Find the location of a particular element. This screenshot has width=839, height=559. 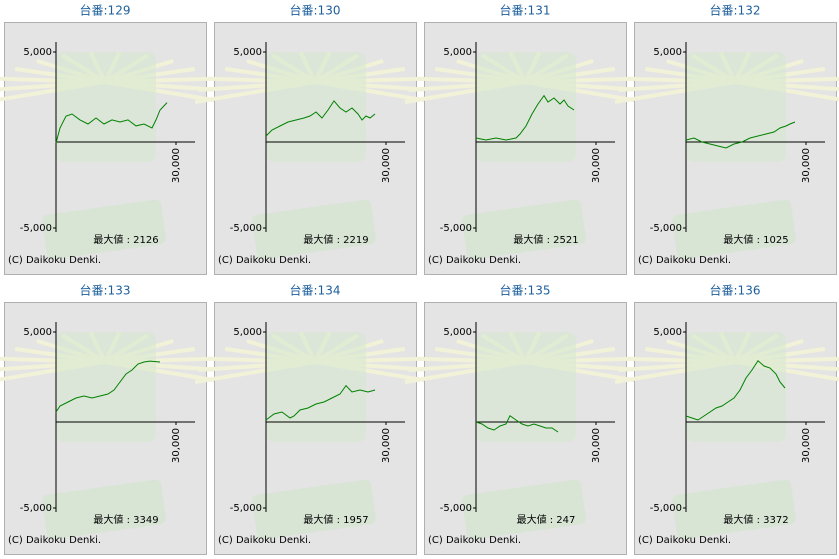

max-value-label: 最大値 : 247 is located at coordinates (546, 519).